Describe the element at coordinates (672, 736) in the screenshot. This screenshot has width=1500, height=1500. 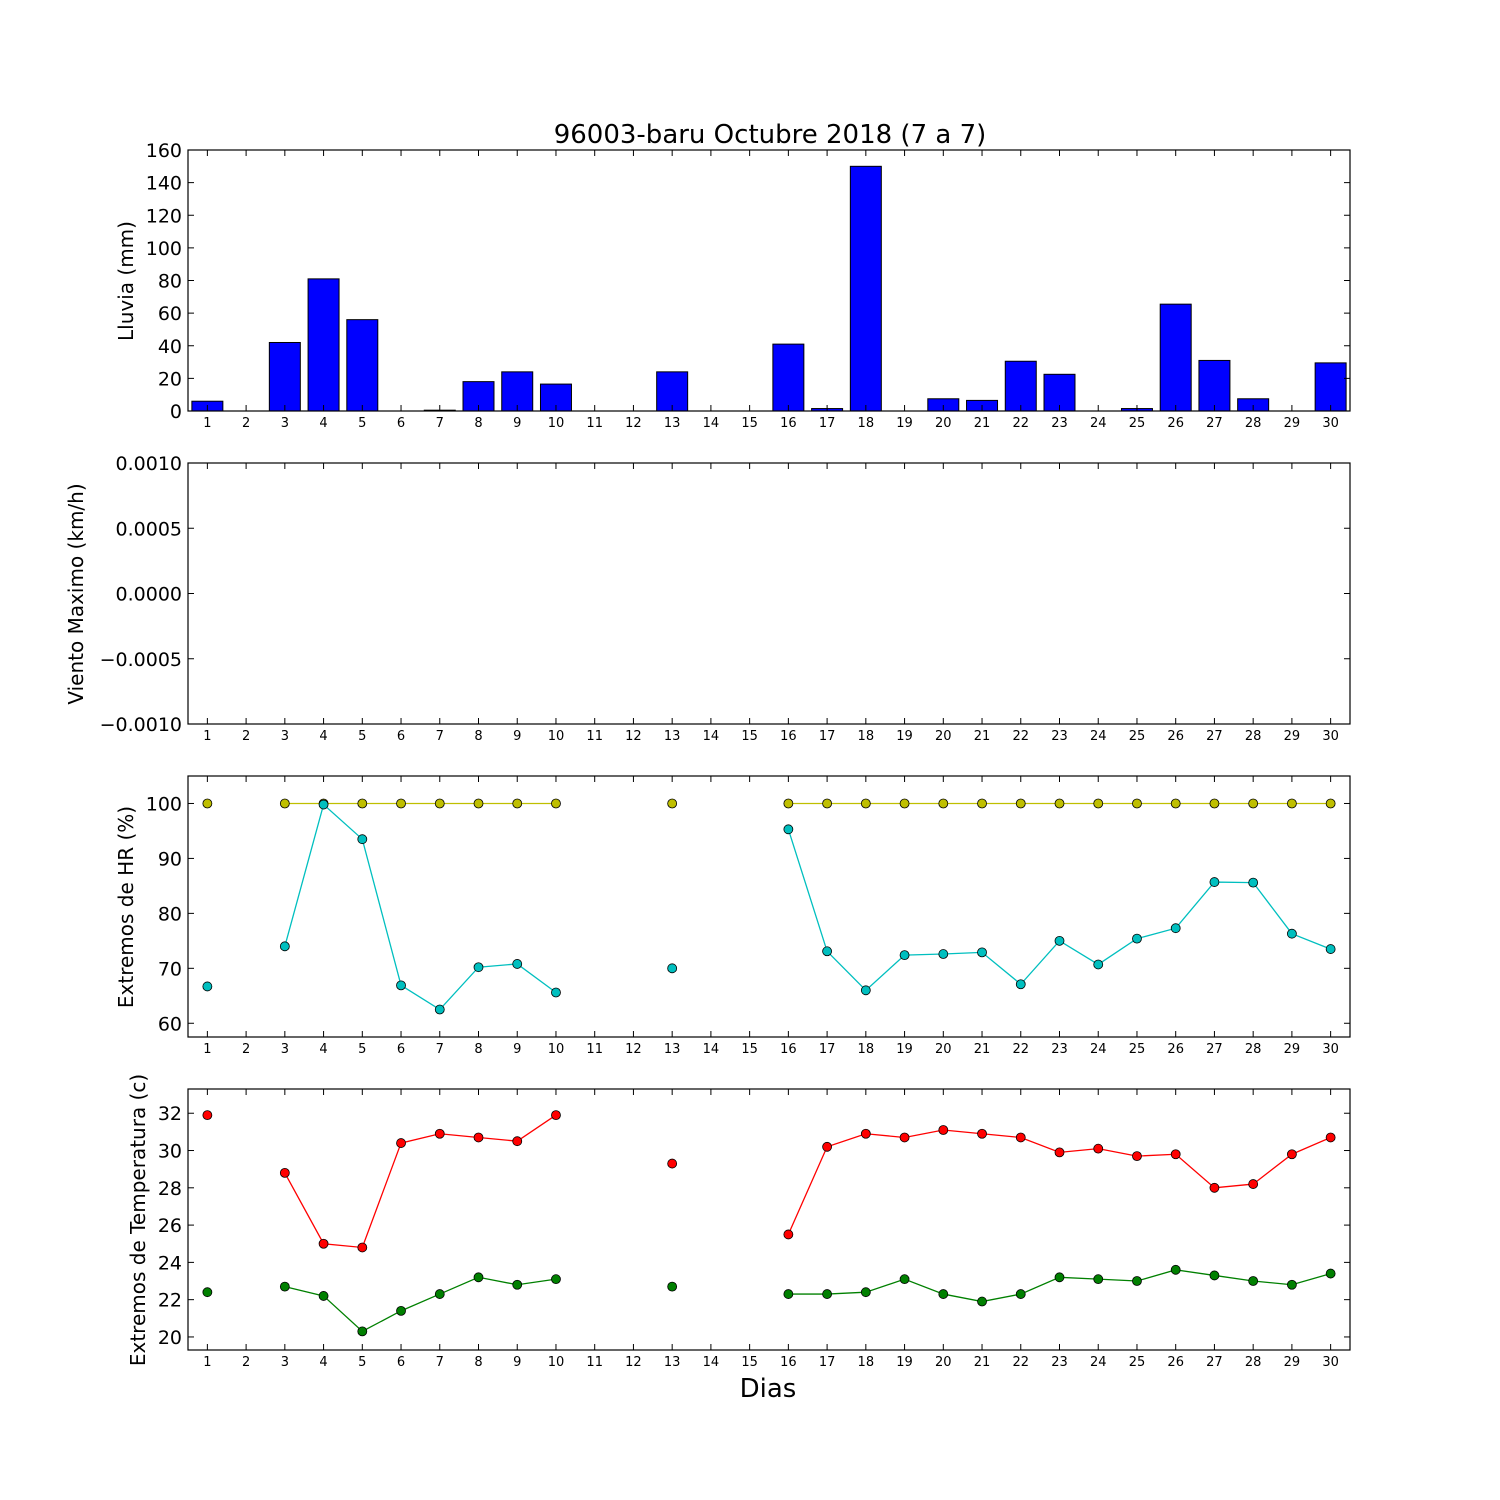
I see `x-tick-label: 13` at that location.